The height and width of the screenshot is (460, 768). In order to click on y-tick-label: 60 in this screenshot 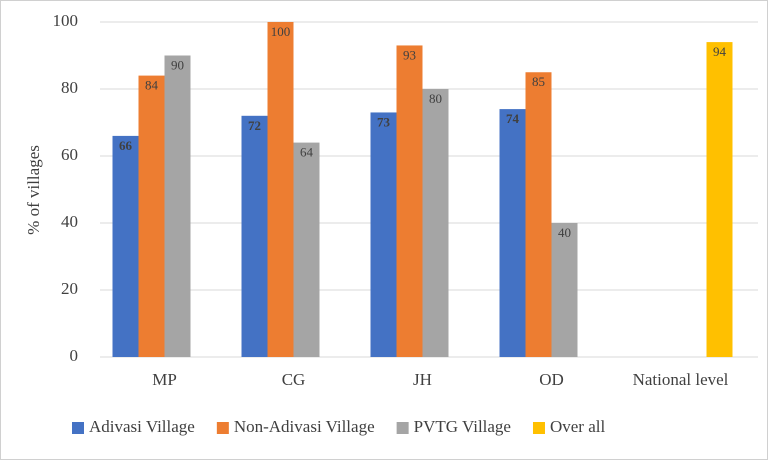, I will do `click(69, 154)`.